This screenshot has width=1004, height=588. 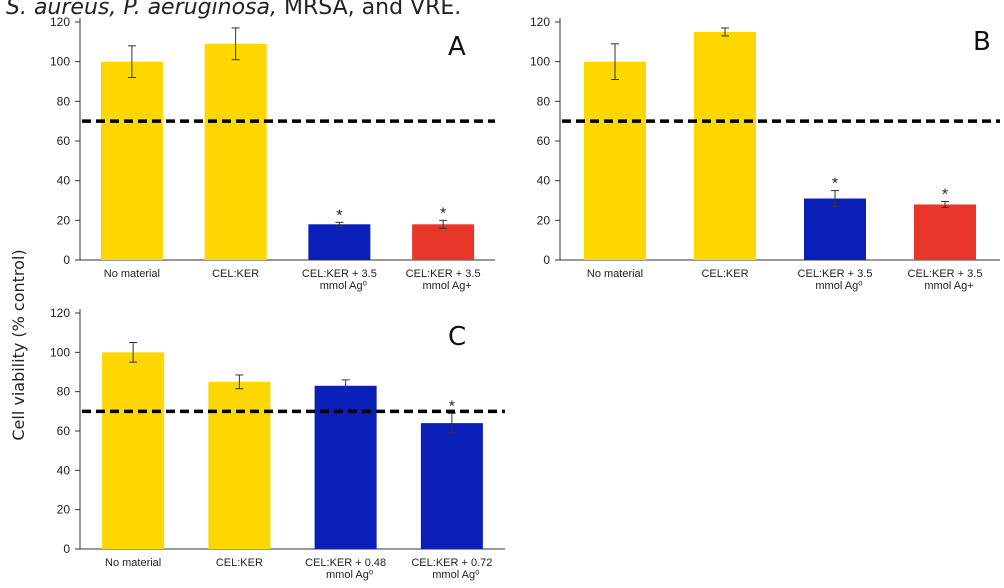 What do you see at coordinates (60, 22) in the screenshot?
I see `y-tick-label-a: 120` at bounding box center [60, 22].